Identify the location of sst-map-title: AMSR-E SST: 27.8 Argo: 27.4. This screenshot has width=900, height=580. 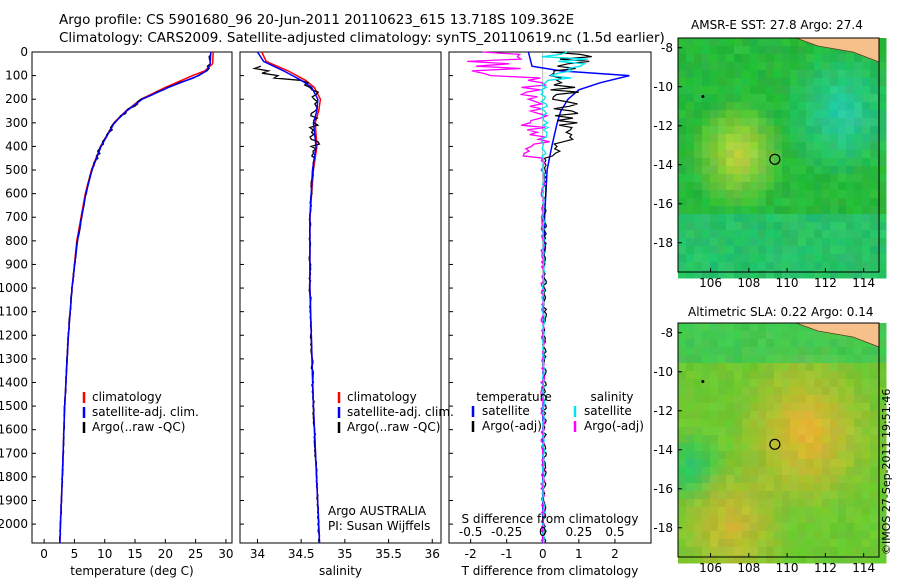
(777, 25).